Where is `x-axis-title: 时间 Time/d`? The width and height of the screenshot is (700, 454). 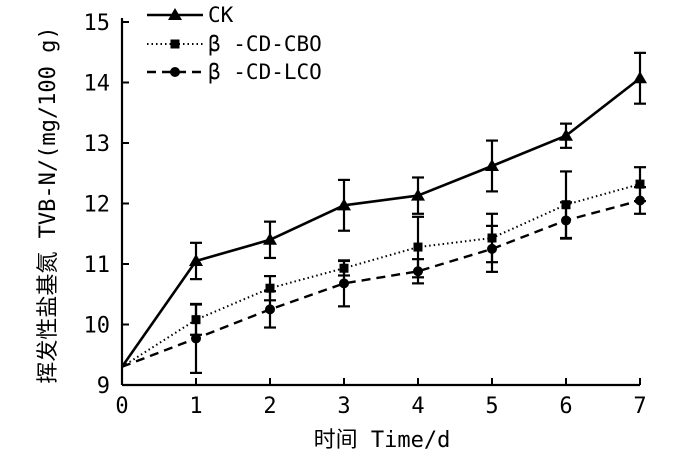
x-axis-title: 时间 Time/d is located at coordinates (382, 440).